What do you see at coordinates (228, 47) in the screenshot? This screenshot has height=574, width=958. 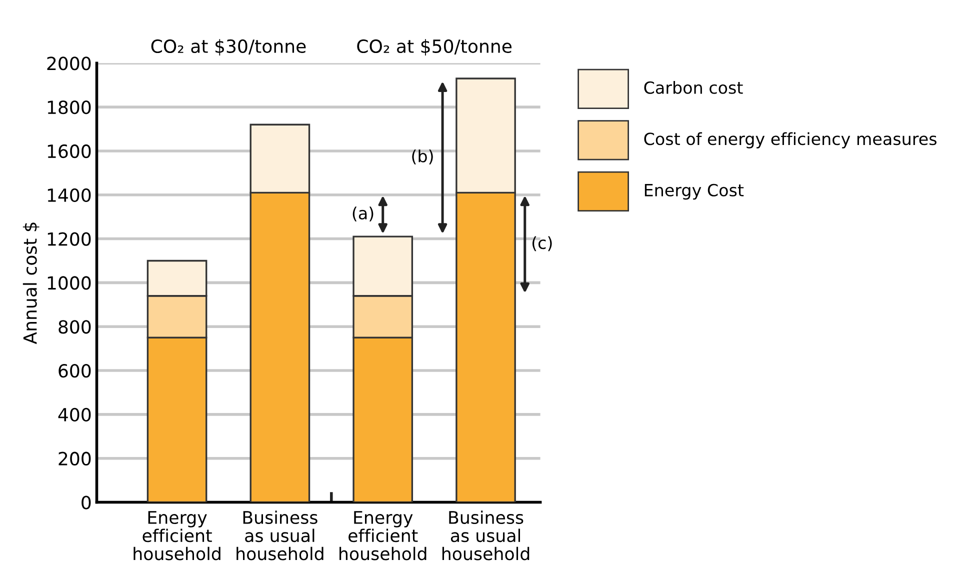 I see `text: CO₂ at $30/tonne` at bounding box center [228, 47].